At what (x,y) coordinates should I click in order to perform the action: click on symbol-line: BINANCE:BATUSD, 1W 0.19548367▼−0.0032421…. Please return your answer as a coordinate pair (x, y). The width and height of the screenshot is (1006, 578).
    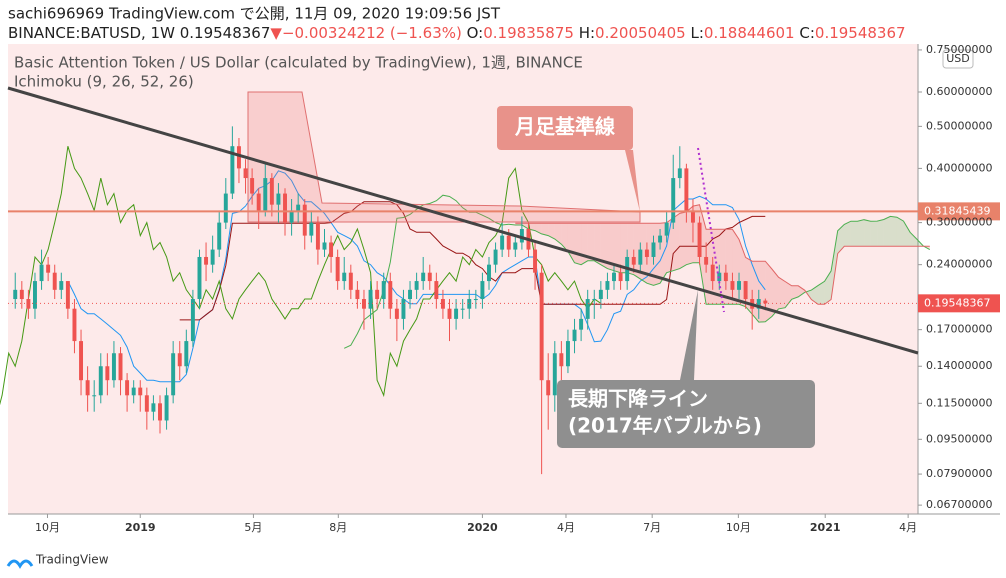
    Looking at the image, I should click on (457, 33).